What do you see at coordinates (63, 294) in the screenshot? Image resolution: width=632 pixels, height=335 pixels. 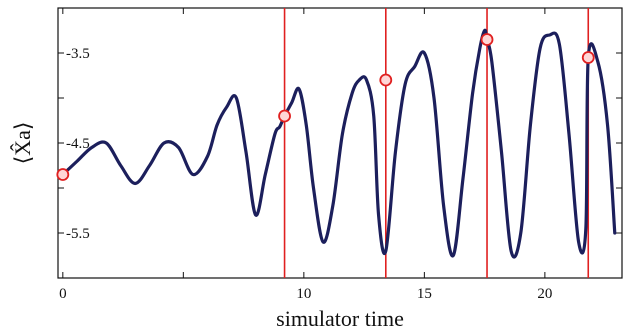 I see `x-tick-label: 0` at bounding box center [63, 294].